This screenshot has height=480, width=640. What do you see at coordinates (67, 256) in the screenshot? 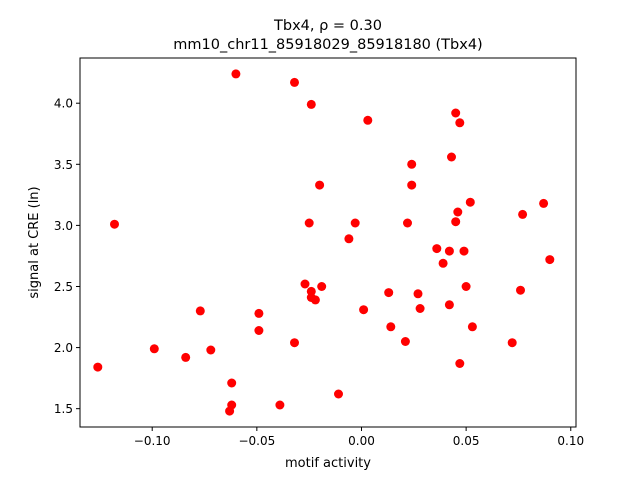
I see `y-axis-ticks: 1.5 2.0 2.5 3.0 3.5 4.0` at bounding box center [67, 256].